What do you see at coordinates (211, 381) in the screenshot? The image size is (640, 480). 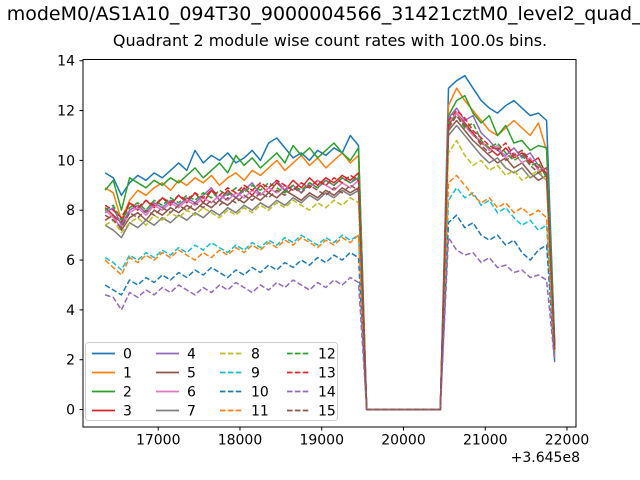 I see `legend-box` at bounding box center [211, 381].